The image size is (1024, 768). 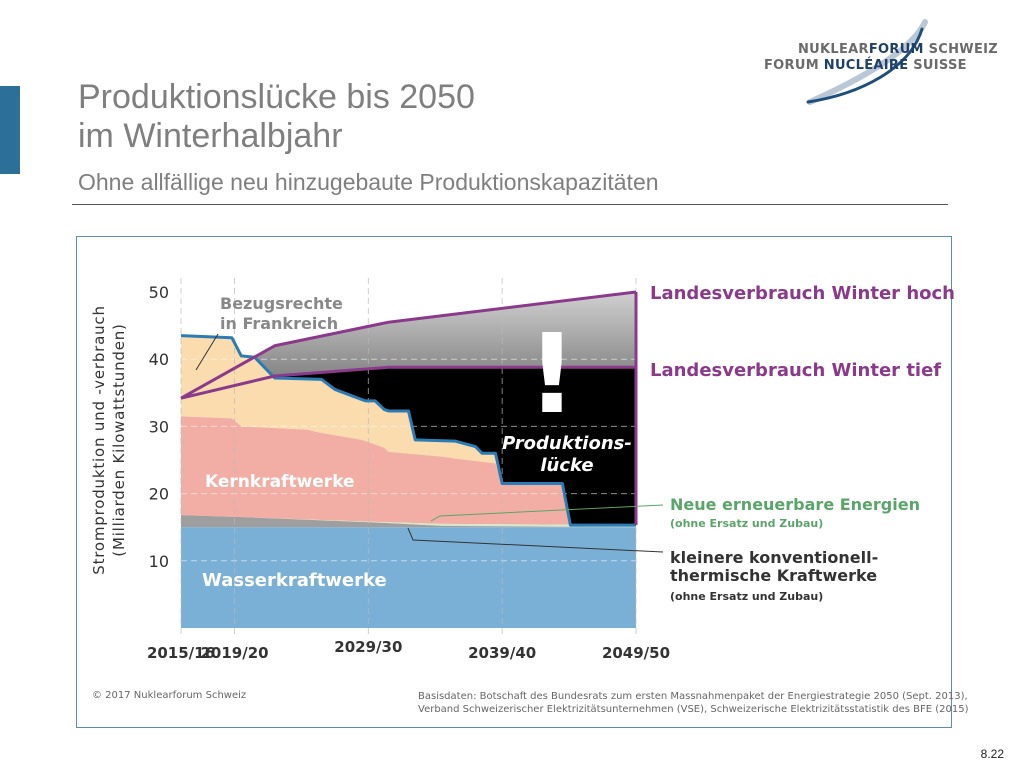 I want to click on thermal-label: thermische Kraftwerke, so click(x=773, y=575).